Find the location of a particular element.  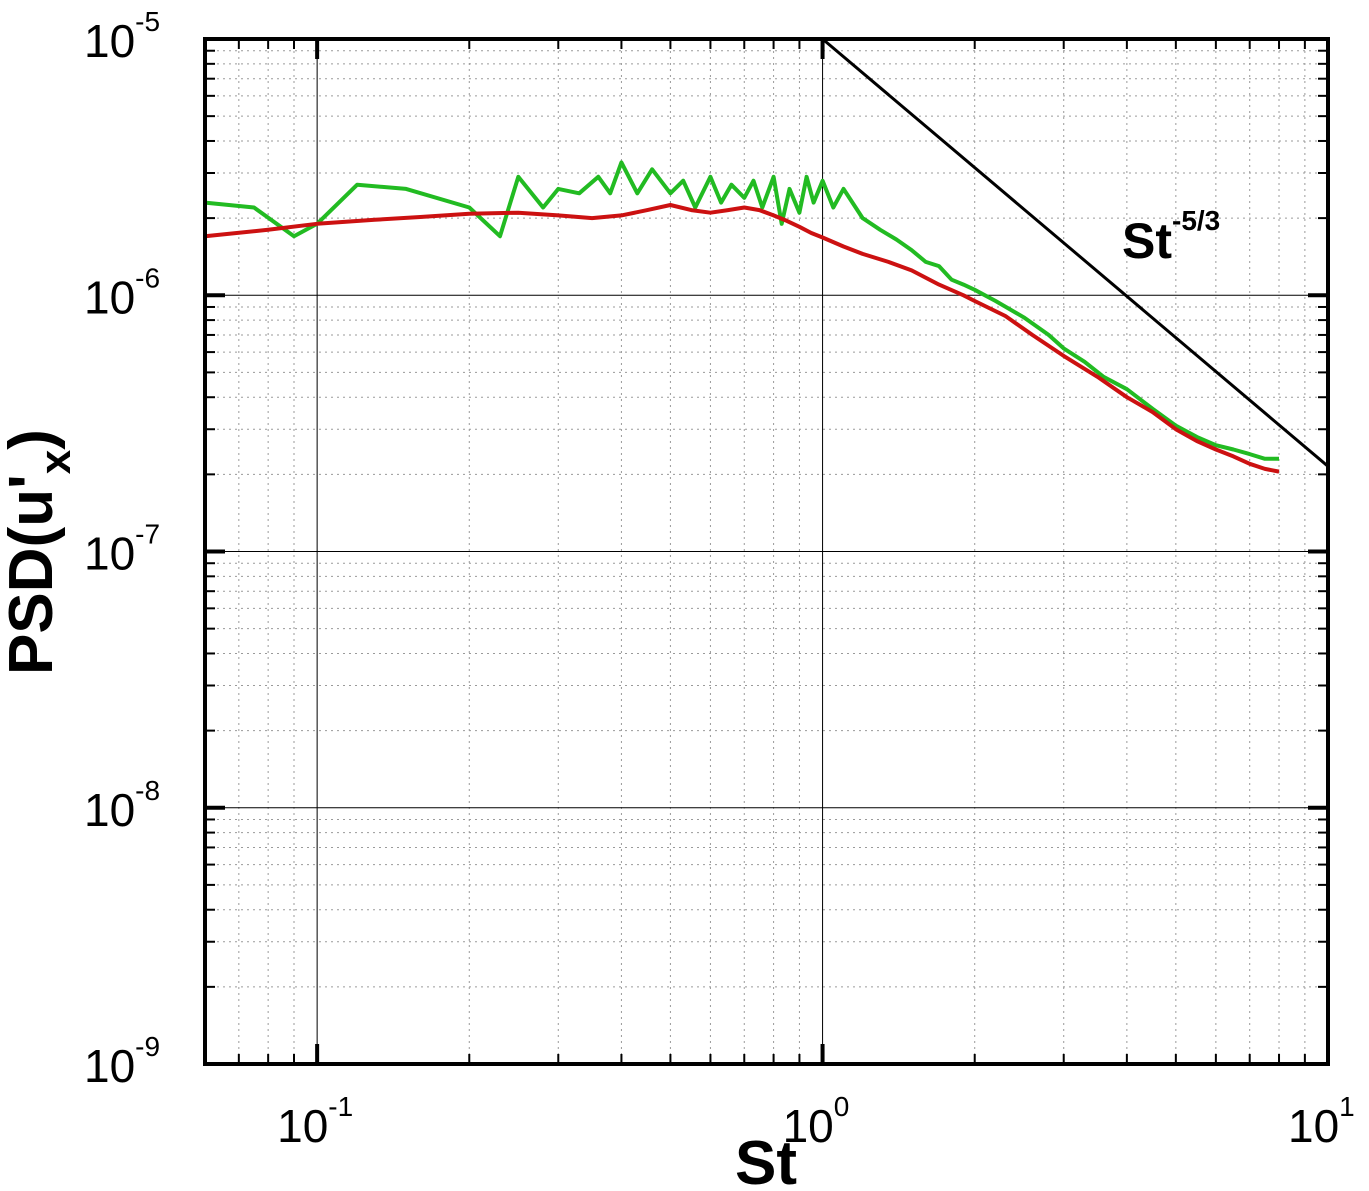

x-tick-label: 10⁰ is located at coordinates (816, 1121).